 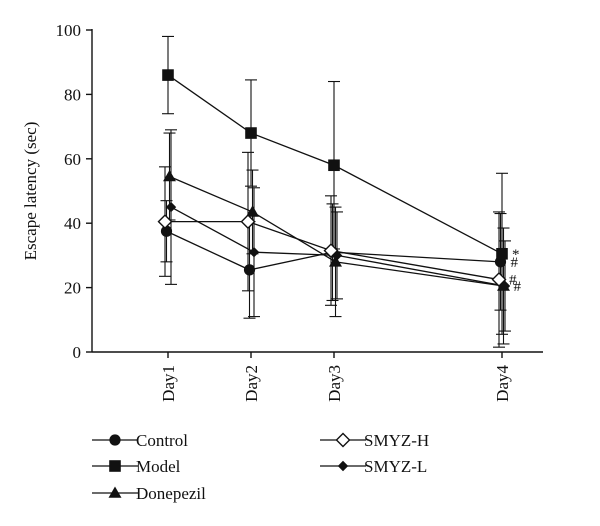 What do you see at coordinates (158, 466) in the screenshot?
I see `legend-label-model: Model` at bounding box center [158, 466].